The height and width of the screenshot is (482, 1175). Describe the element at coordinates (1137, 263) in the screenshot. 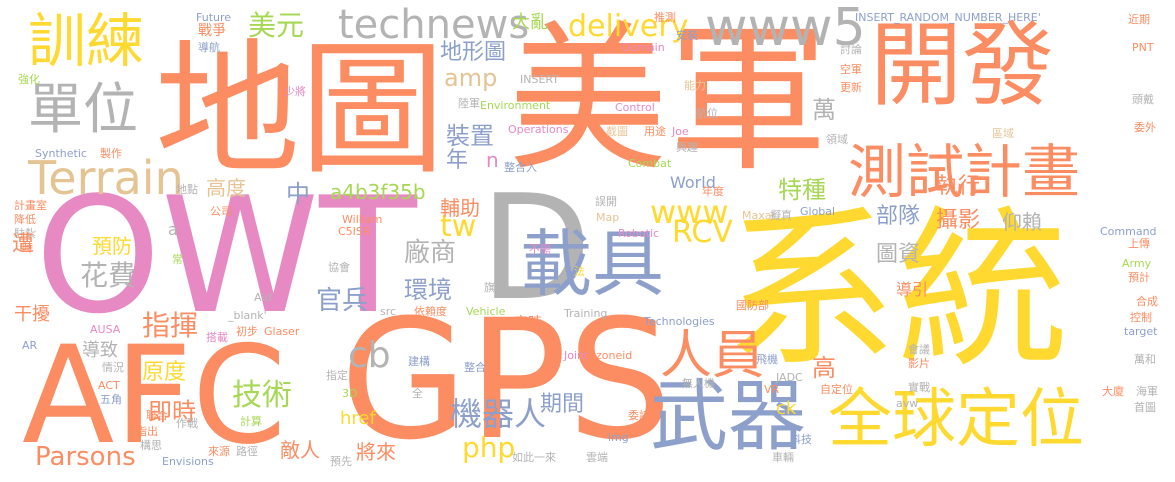

I see `word: Army` at that location.